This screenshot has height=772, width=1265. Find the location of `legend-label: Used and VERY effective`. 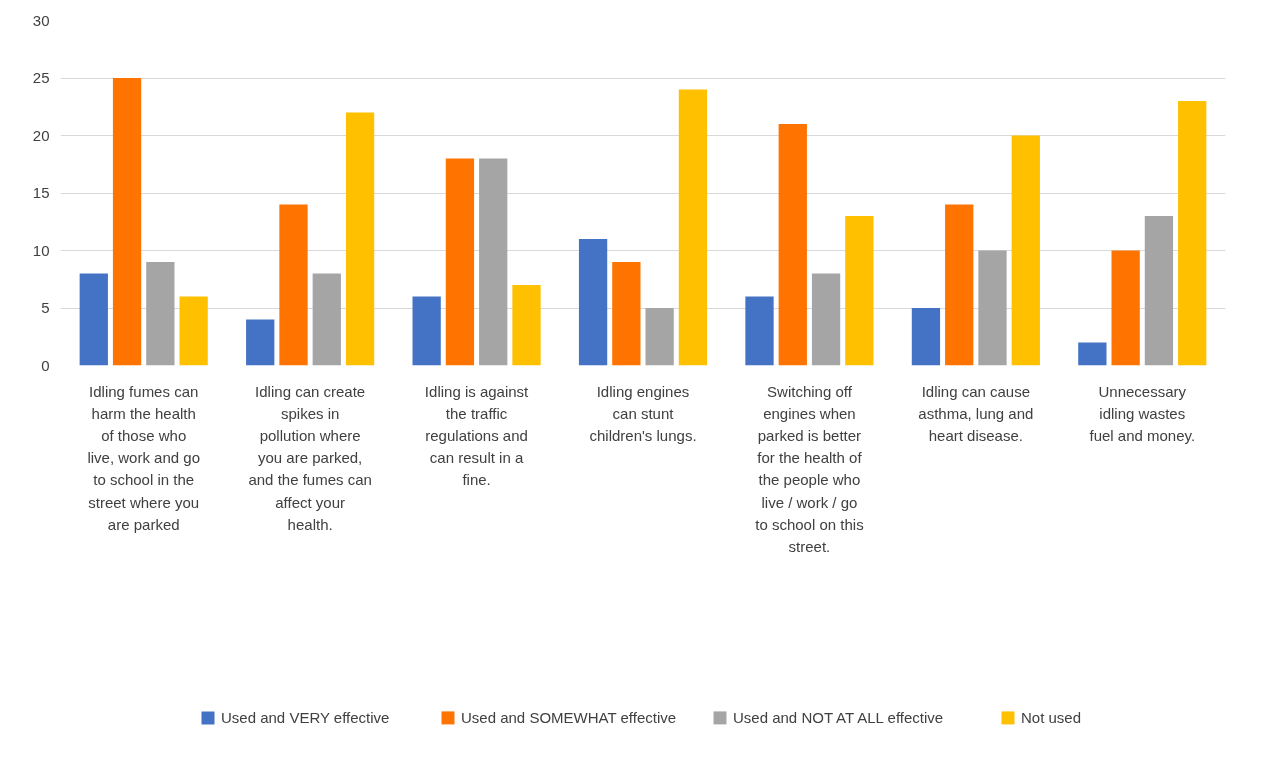

legend-label: Used and VERY effective is located at coordinates (305, 718).